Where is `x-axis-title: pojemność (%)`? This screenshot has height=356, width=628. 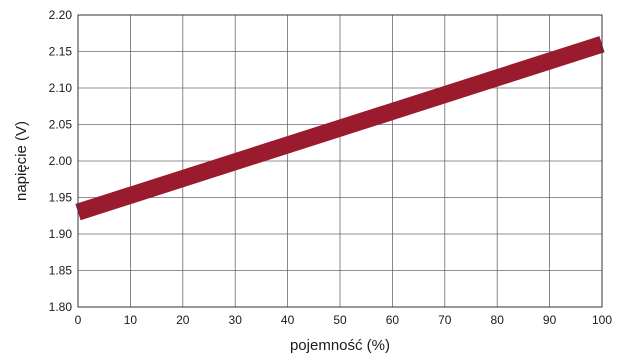 x-axis-title: pojemność (%) is located at coordinates (340, 345).